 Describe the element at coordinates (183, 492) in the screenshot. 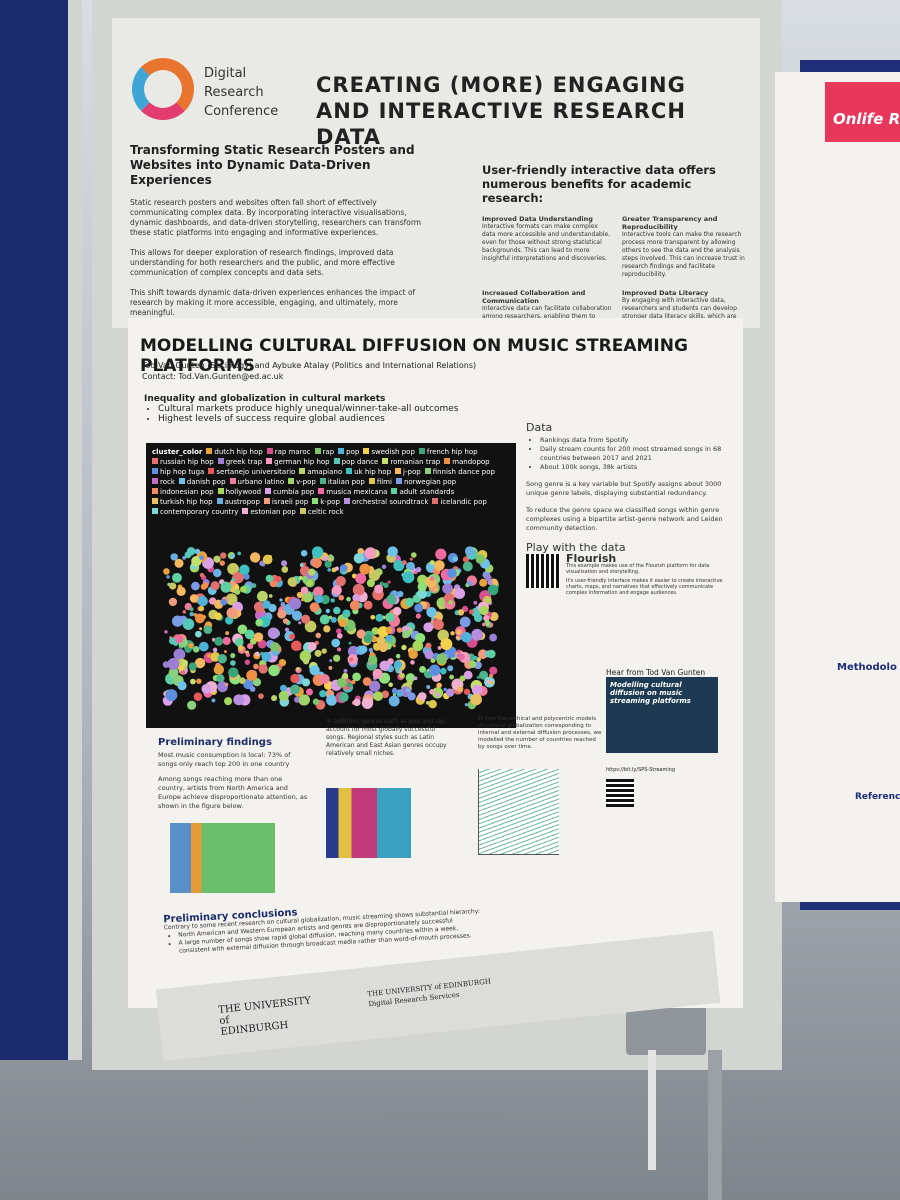

I see `legend-item: indonesian pop` at that location.